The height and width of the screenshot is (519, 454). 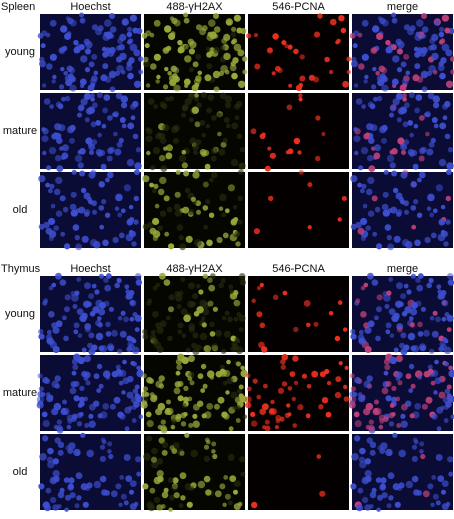 What do you see at coordinates (194, 269) in the screenshot?
I see `column-header: 488-γH2AX` at bounding box center [194, 269].